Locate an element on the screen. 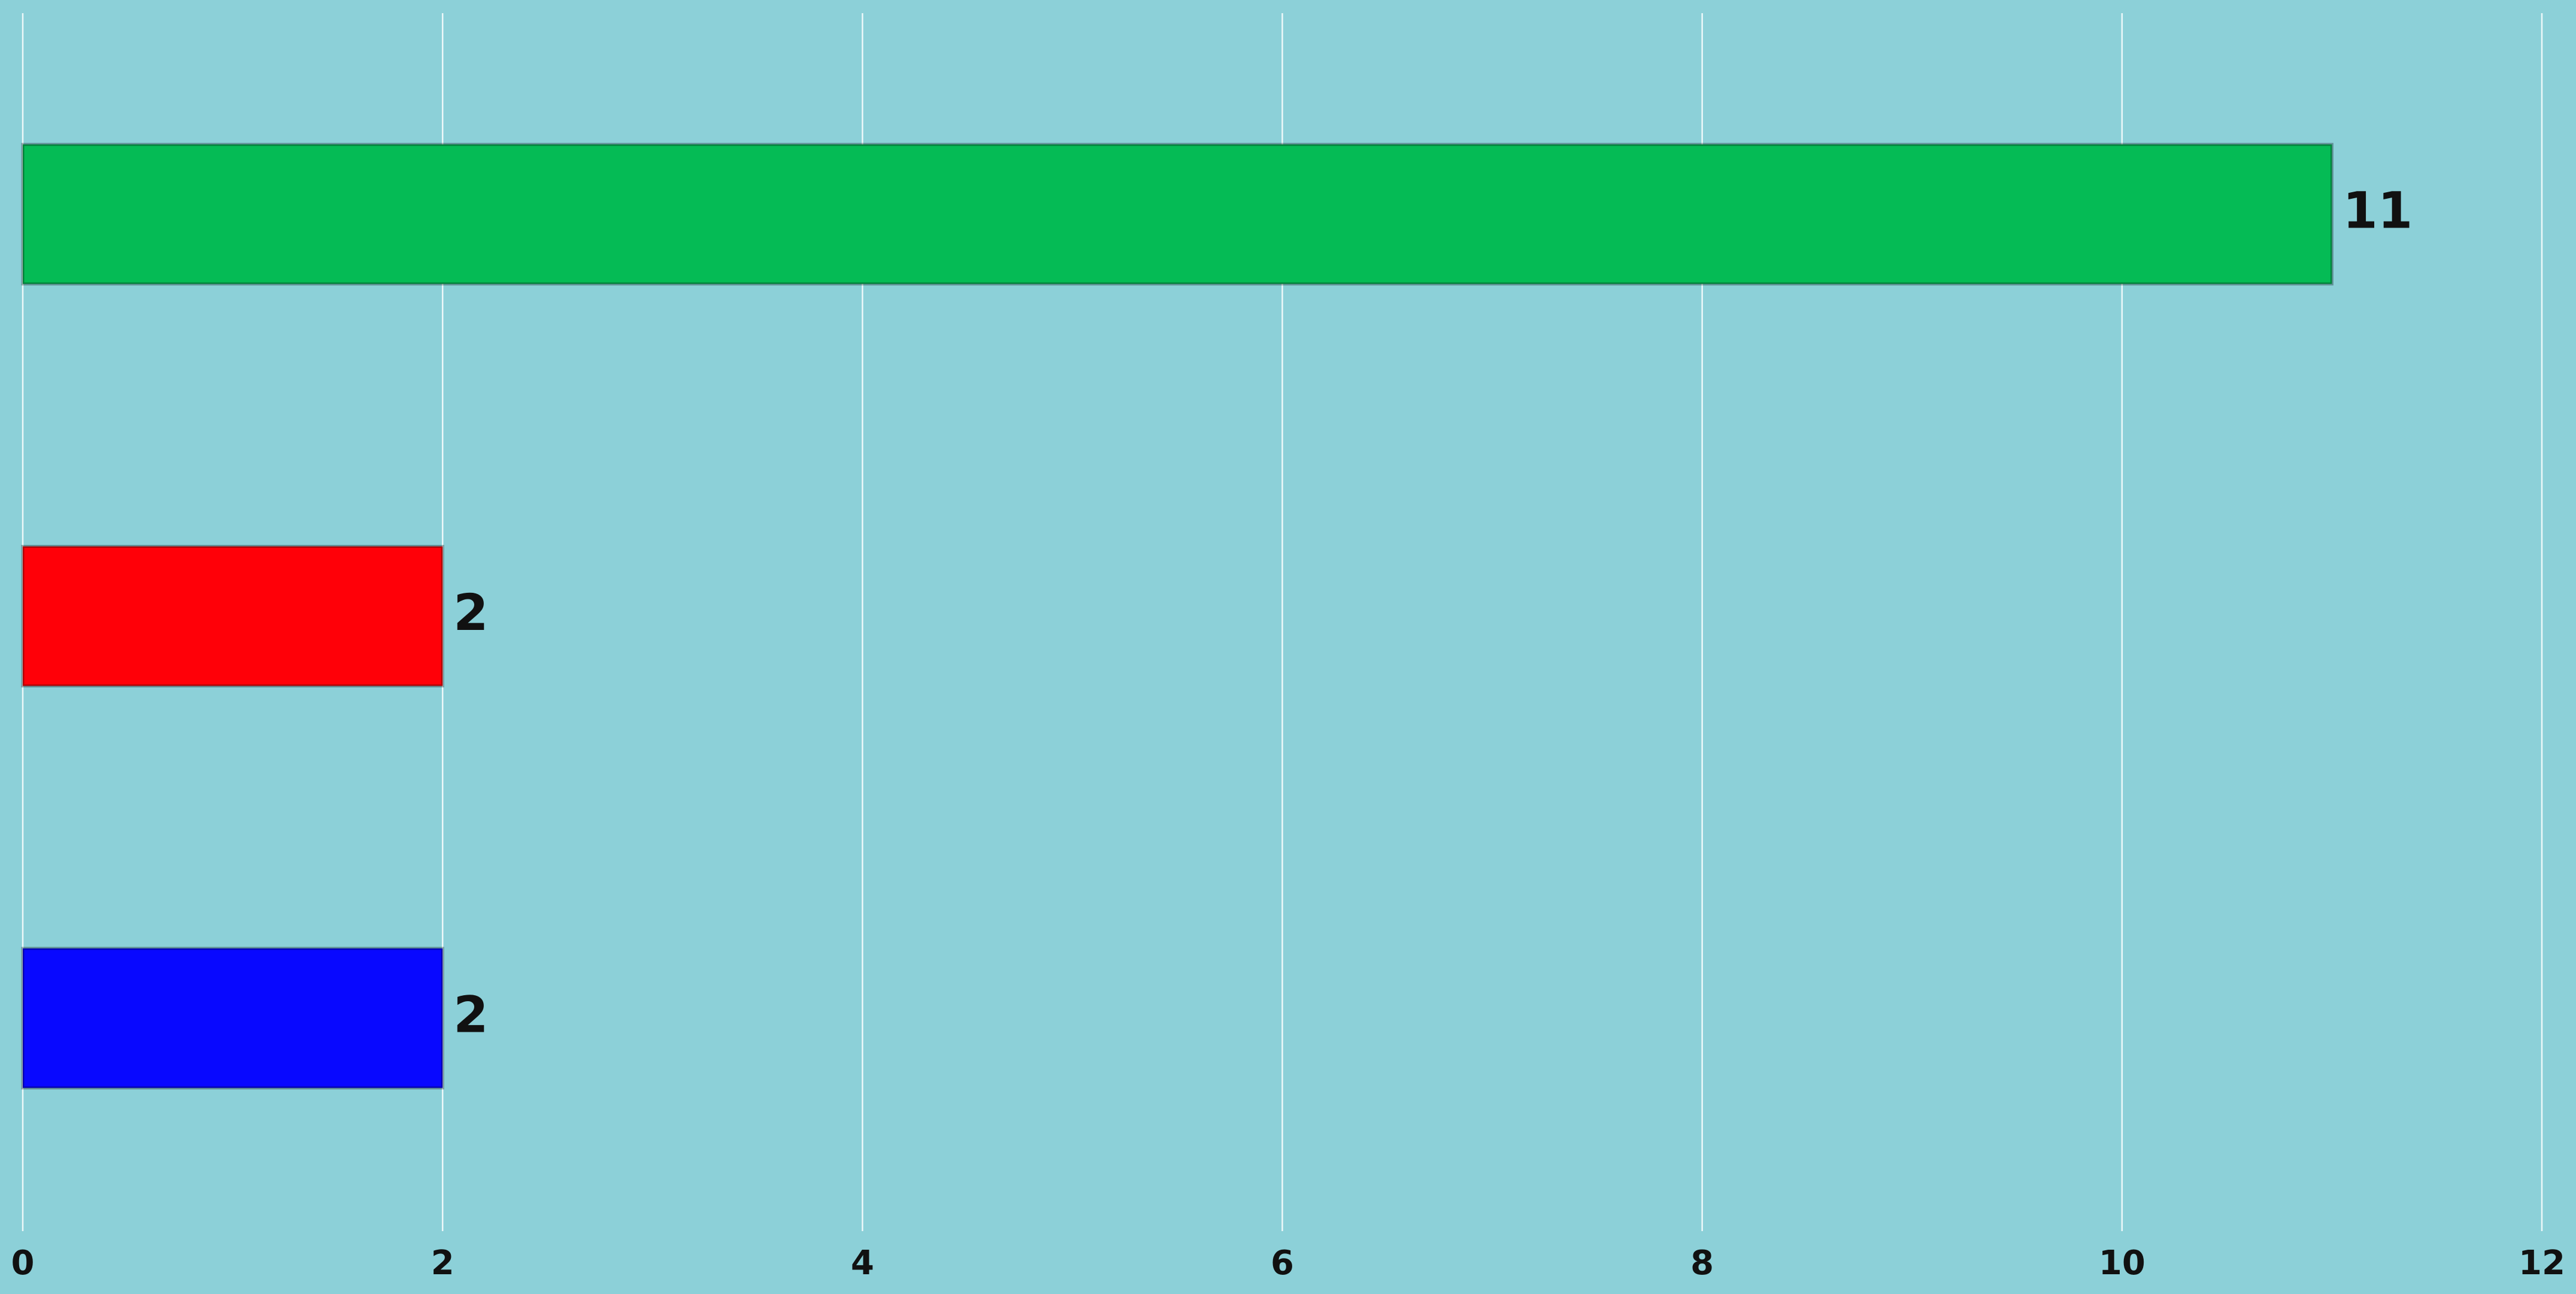  x-tick-label: 8 is located at coordinates (1702, 1263).